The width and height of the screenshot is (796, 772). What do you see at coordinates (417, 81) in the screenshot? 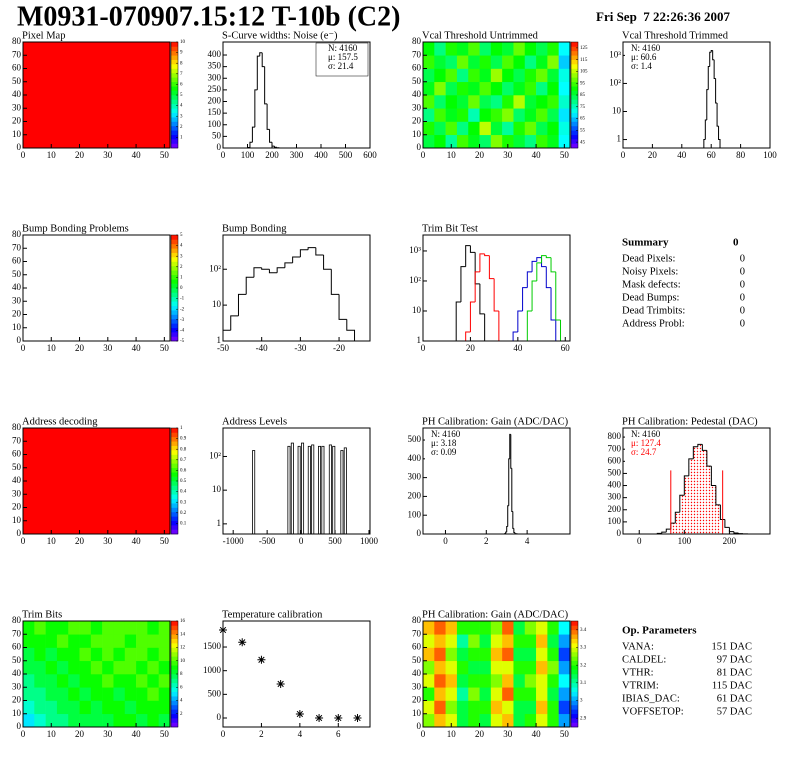
I see `y-tick-label: 50` at bounding box center [417, 81].